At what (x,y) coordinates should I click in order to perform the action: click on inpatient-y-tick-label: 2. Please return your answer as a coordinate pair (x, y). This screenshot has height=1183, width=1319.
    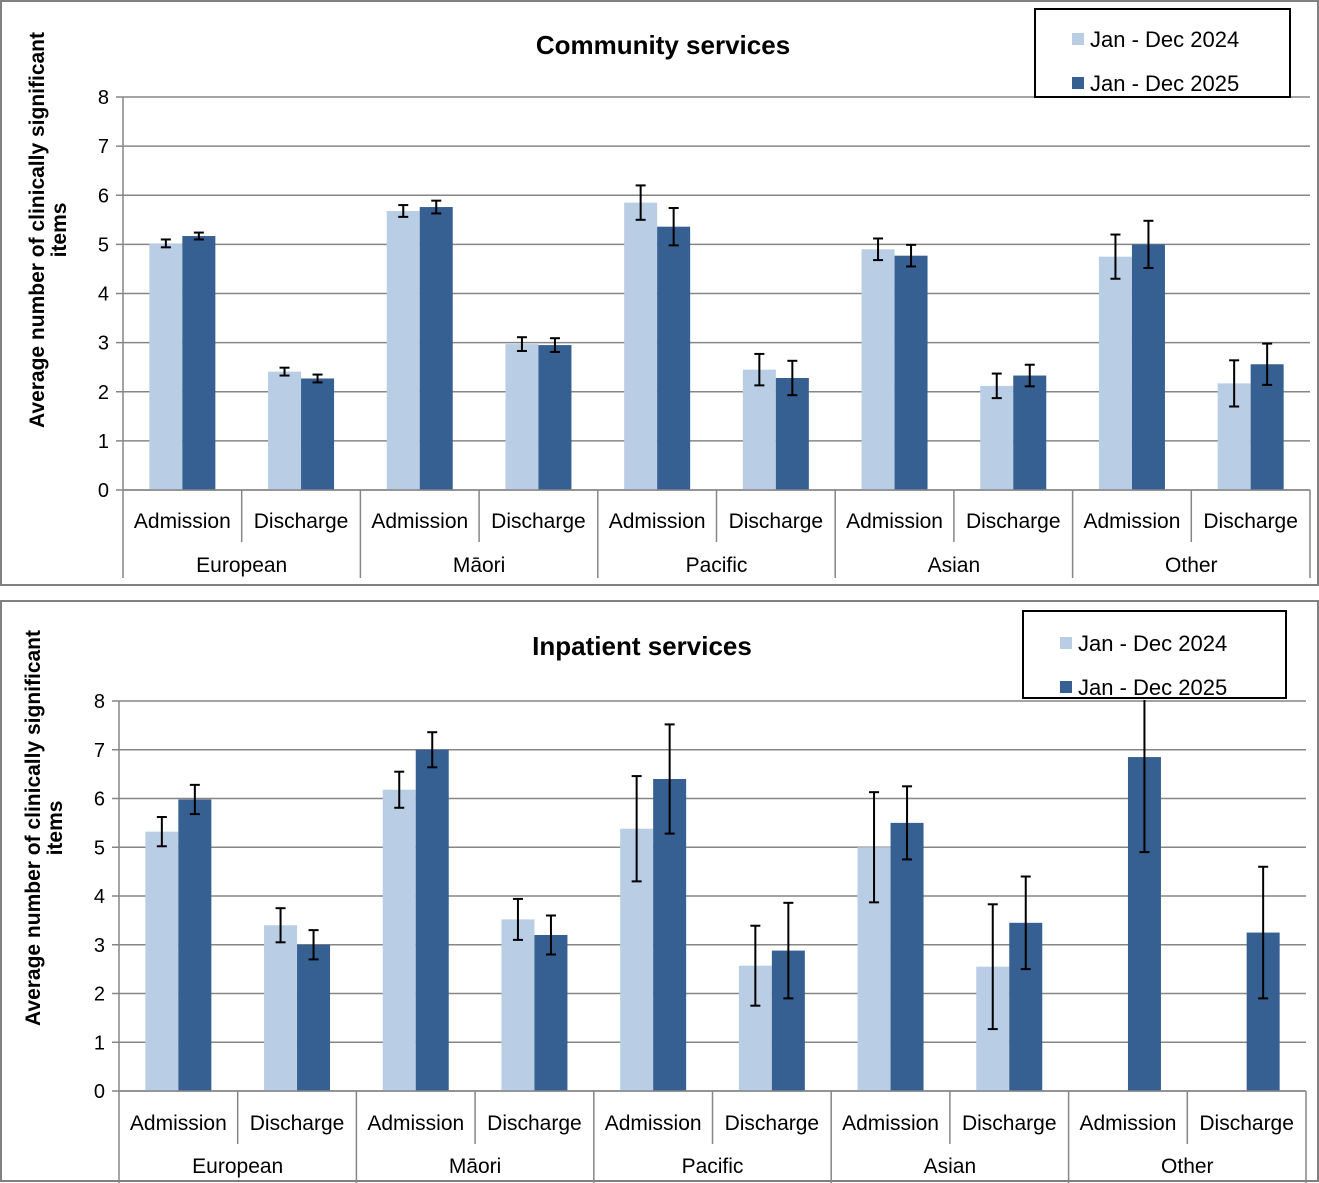
    Looking at the image, I should click on (99, 995).